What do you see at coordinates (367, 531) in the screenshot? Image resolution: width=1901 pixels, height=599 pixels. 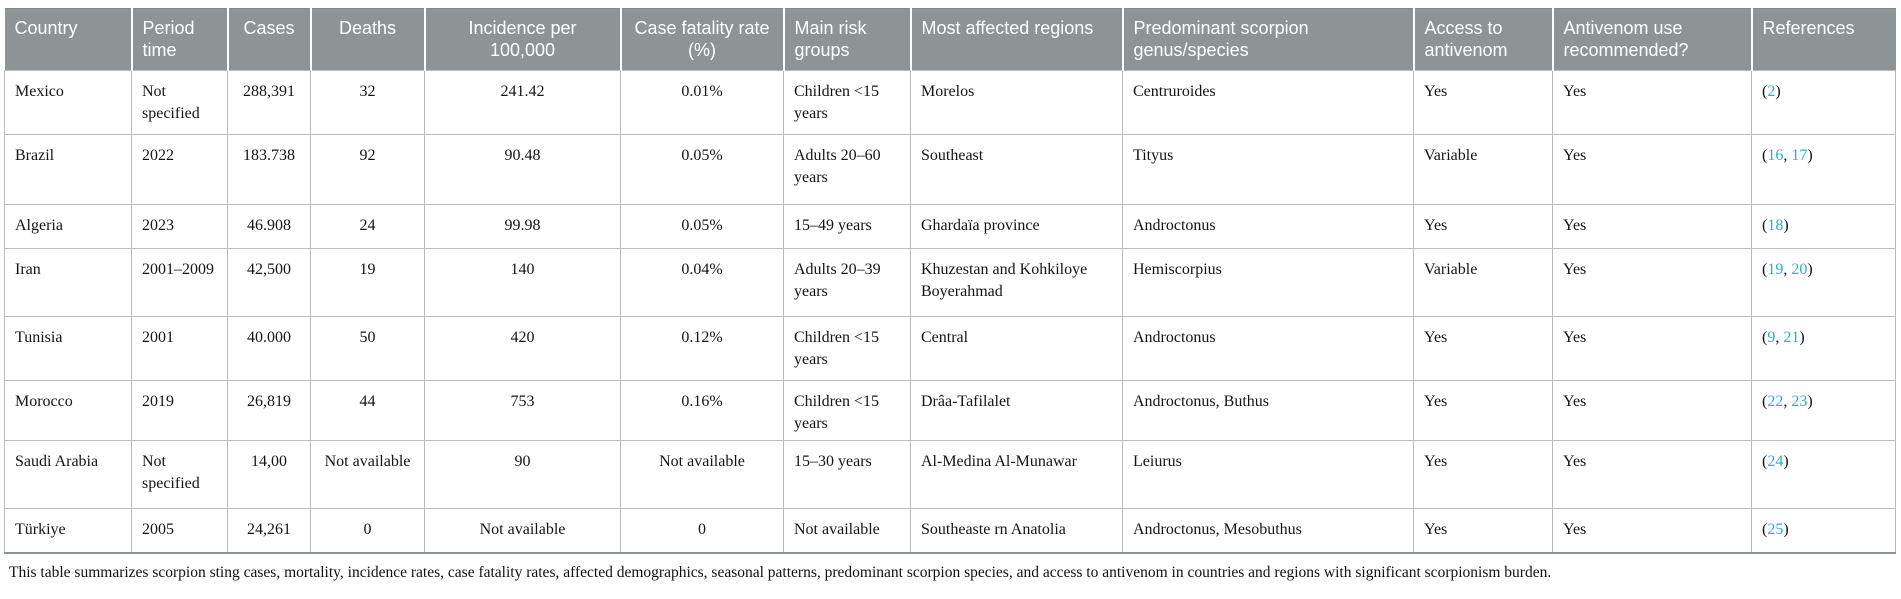 I see `cell-deaths: 0` at bounding box center [367, 531].